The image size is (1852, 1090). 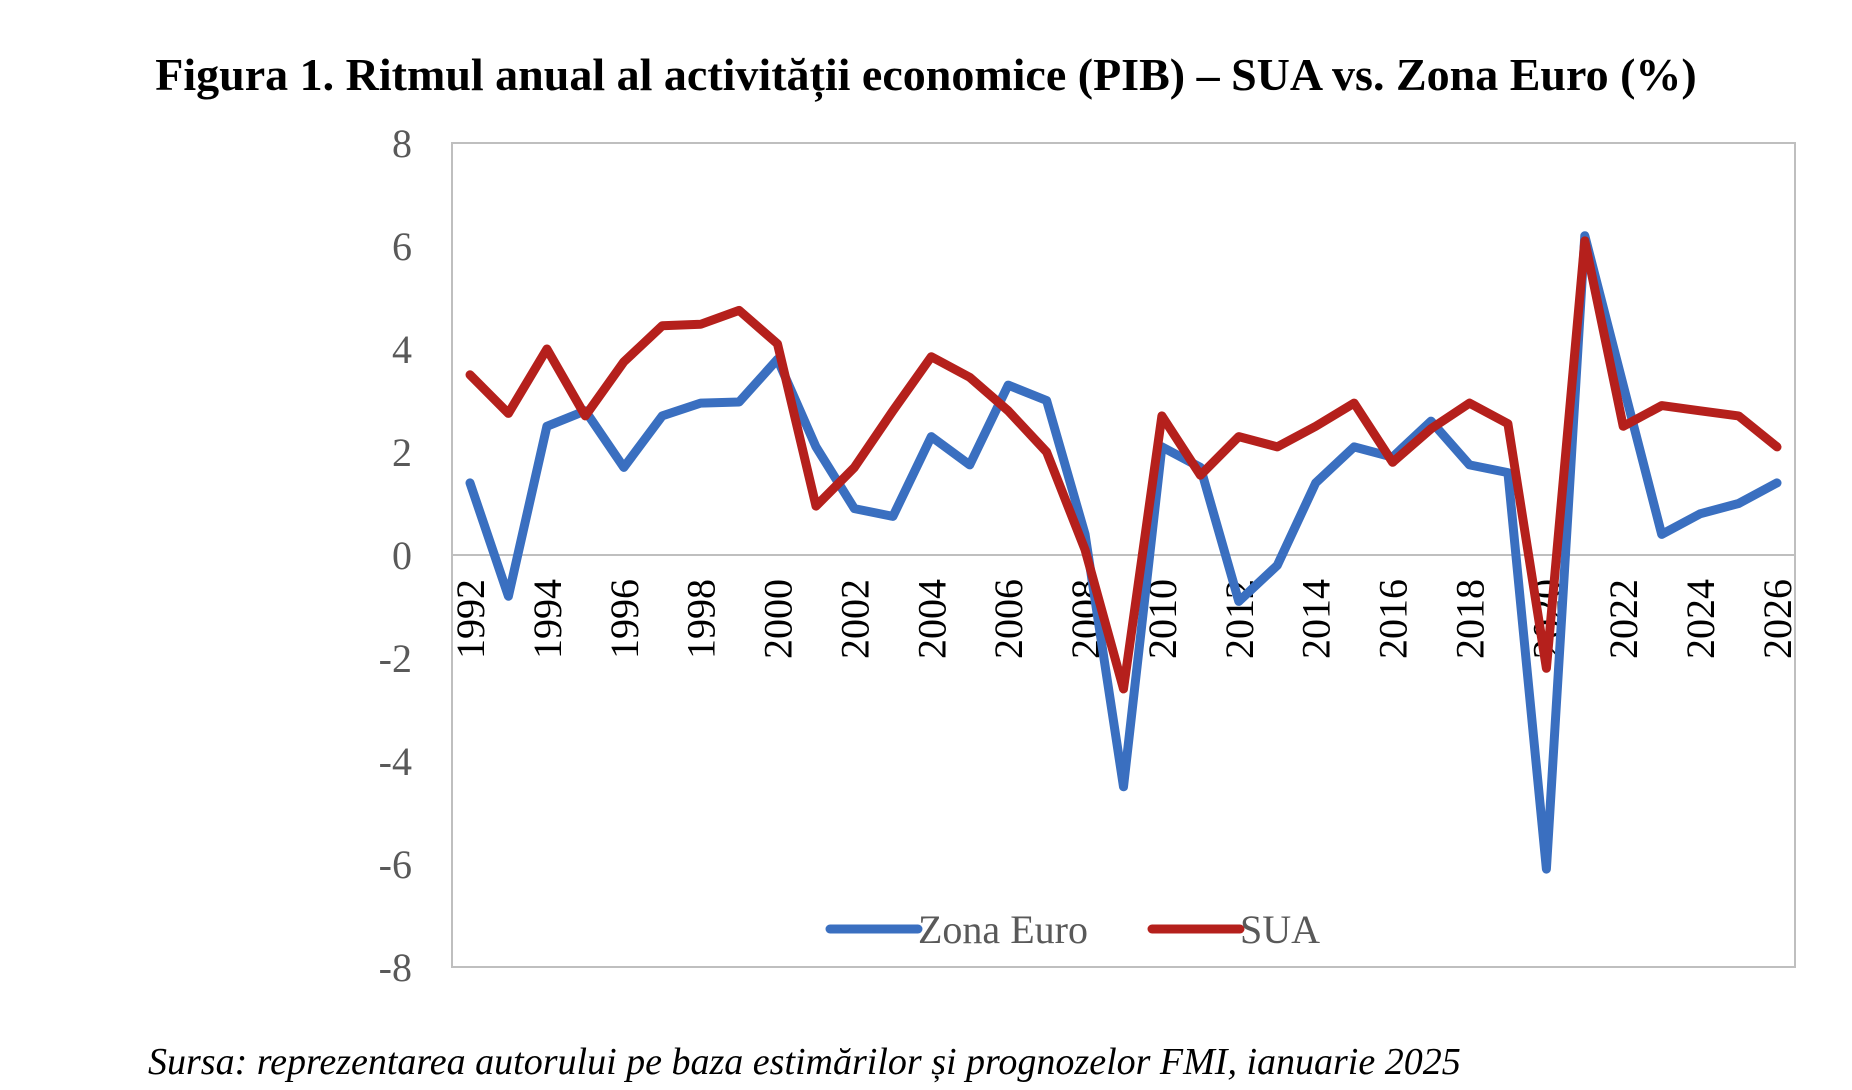 What do you see at coordinates (931, 619) in the screenshot?
I see `x-tick-label: 2004` at bounding box center [931, 619].